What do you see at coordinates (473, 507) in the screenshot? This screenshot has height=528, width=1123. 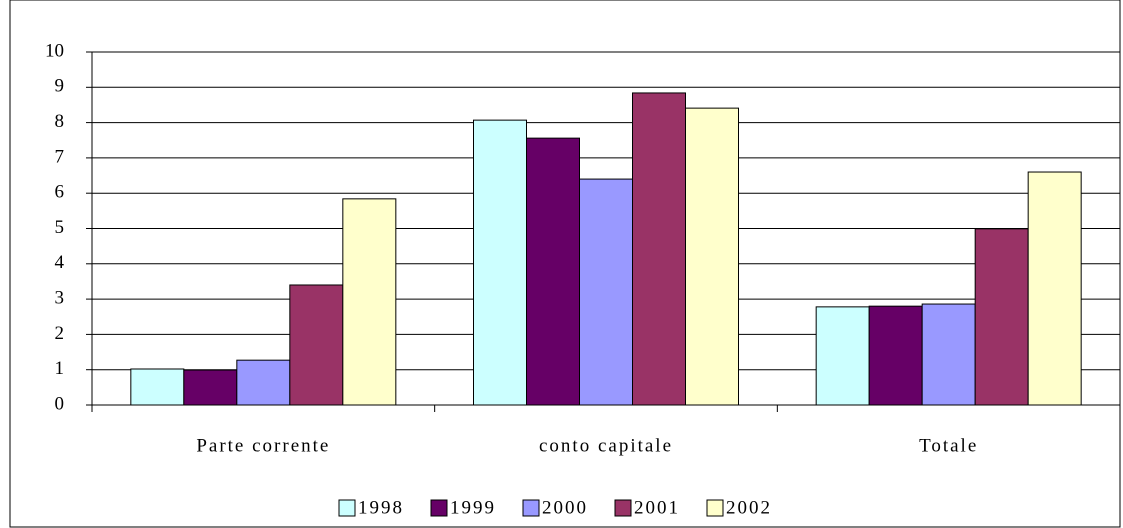 I see `legend-label: 1999` at bounding box center [473, 507].